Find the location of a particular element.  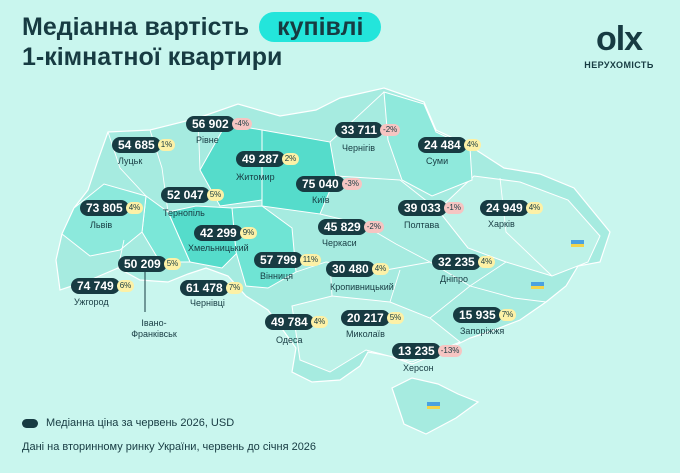

city-name-zaporizhzhia: Запоріжжя is located at coordinates (482, 331).